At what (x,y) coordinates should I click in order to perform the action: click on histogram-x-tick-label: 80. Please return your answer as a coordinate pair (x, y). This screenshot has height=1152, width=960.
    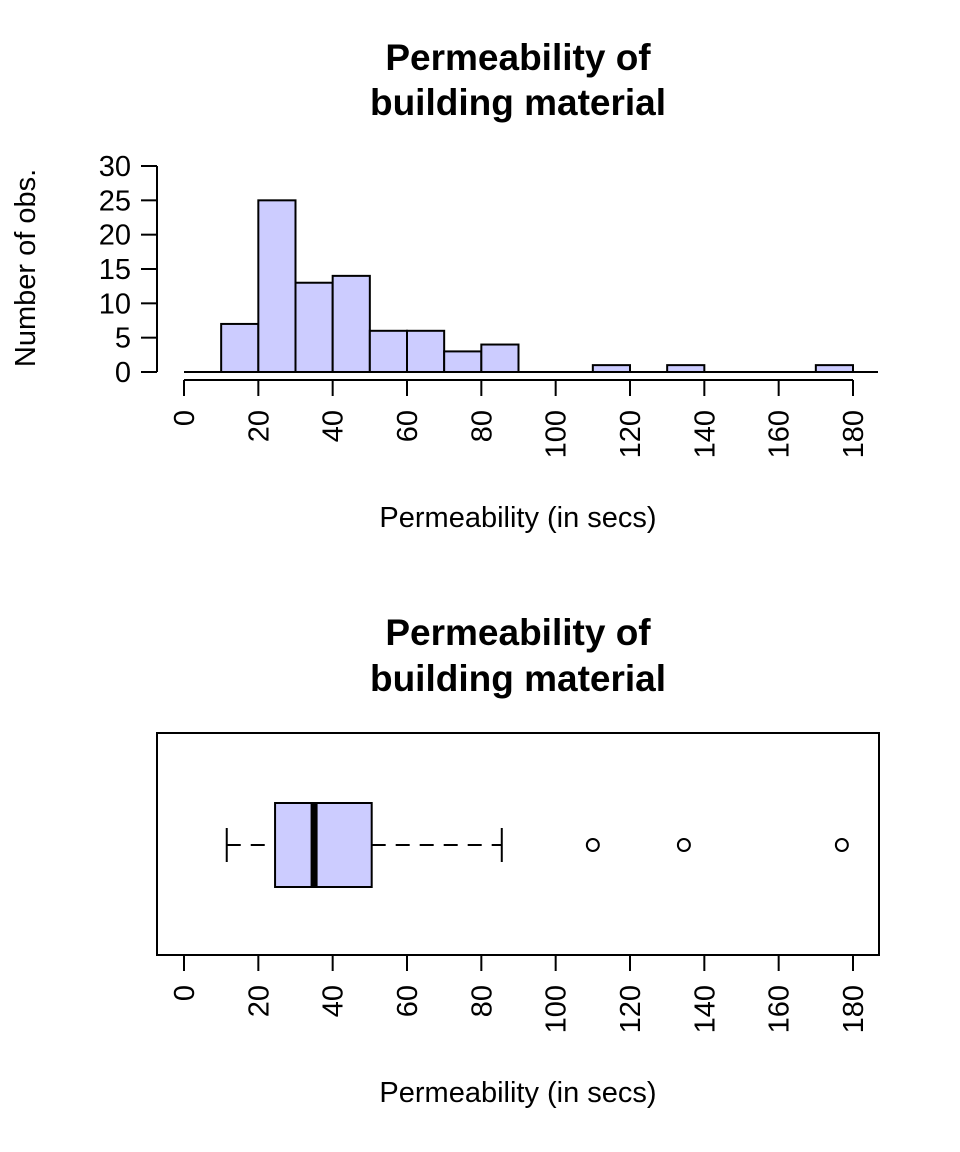
    Looking at the image, I should click on (482, 426).